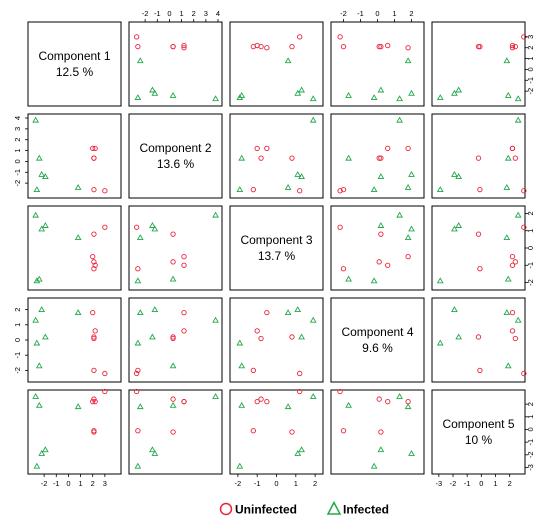 Image resolution: width=550 pixels, height=526 pixels. I want to click on y-tick-label: -1, so click(17, 355).